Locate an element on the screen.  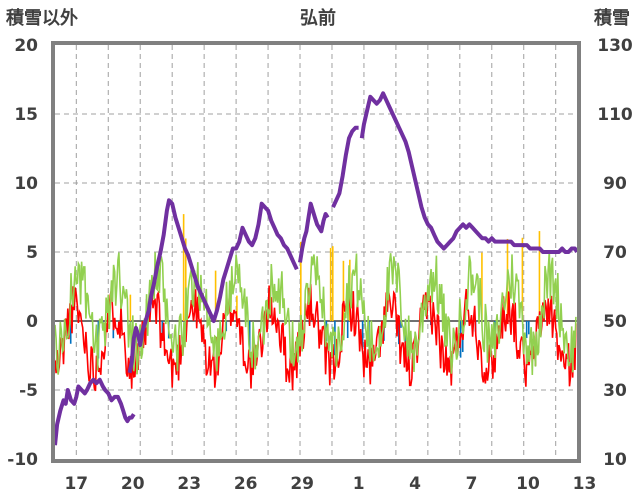
x-tick-label: 17 is located at coordinates (76, 484).